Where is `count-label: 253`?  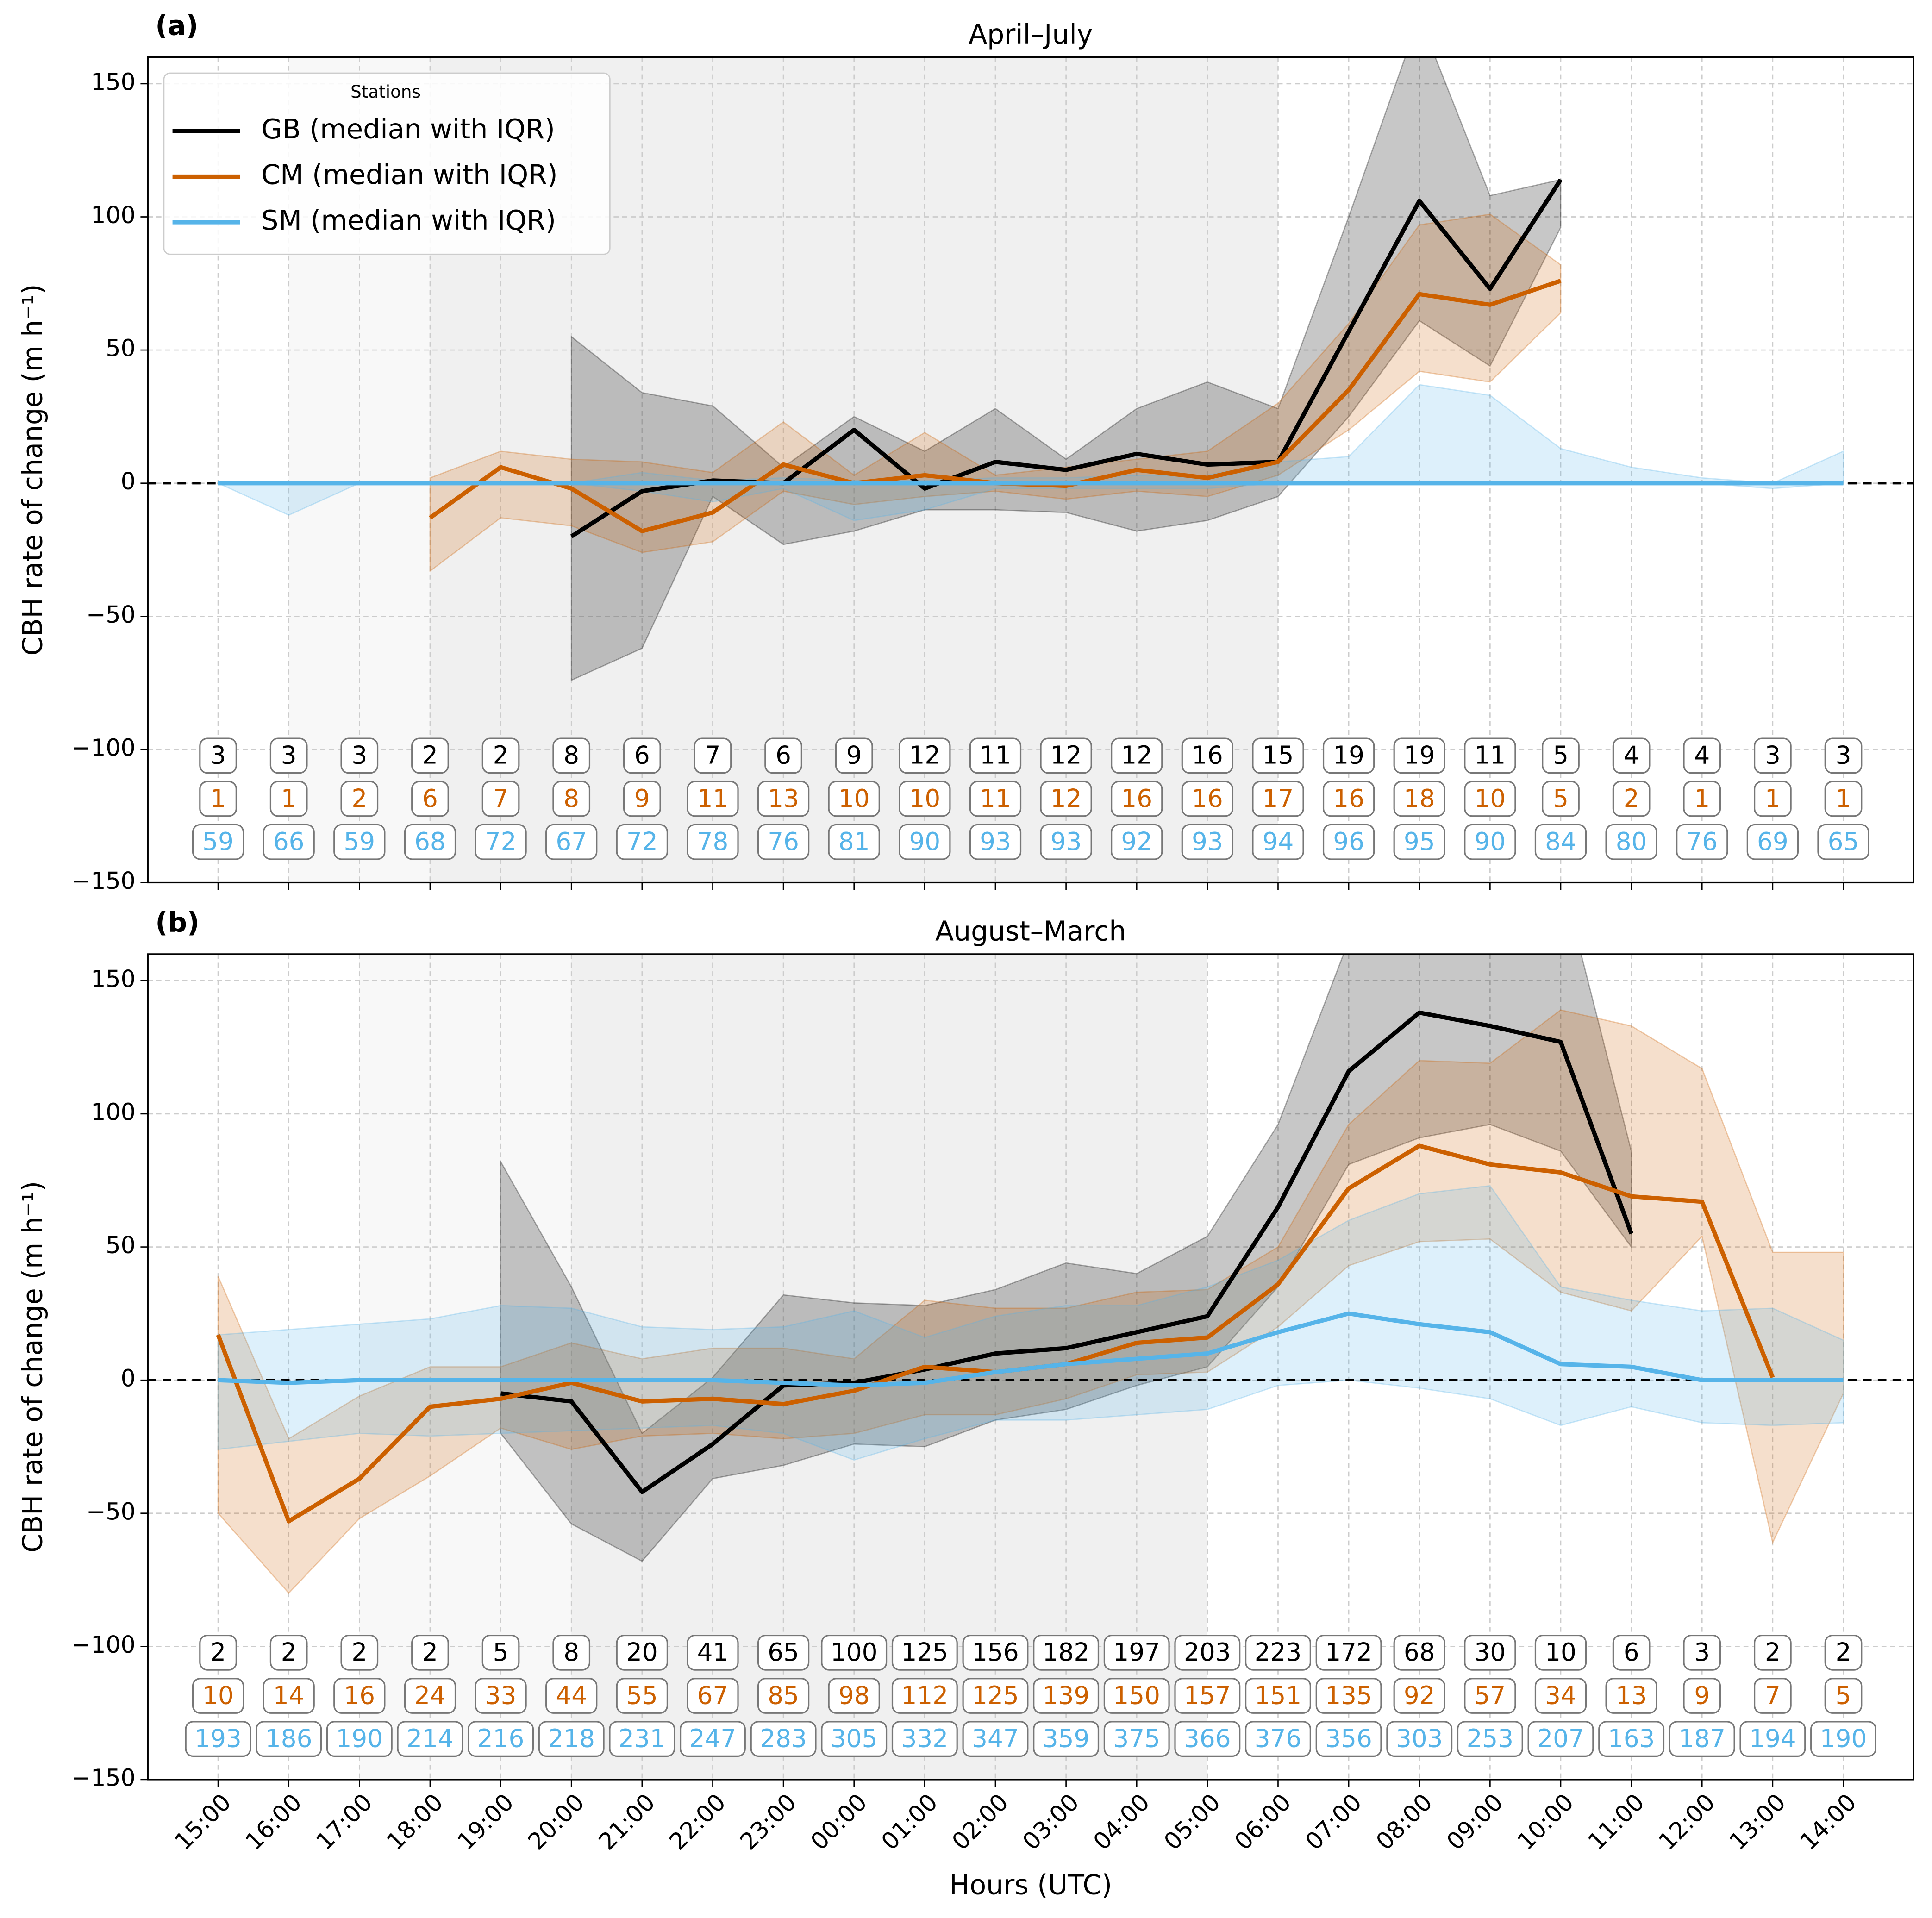 count-label: 253 is located at coordinates (1491, 1739).